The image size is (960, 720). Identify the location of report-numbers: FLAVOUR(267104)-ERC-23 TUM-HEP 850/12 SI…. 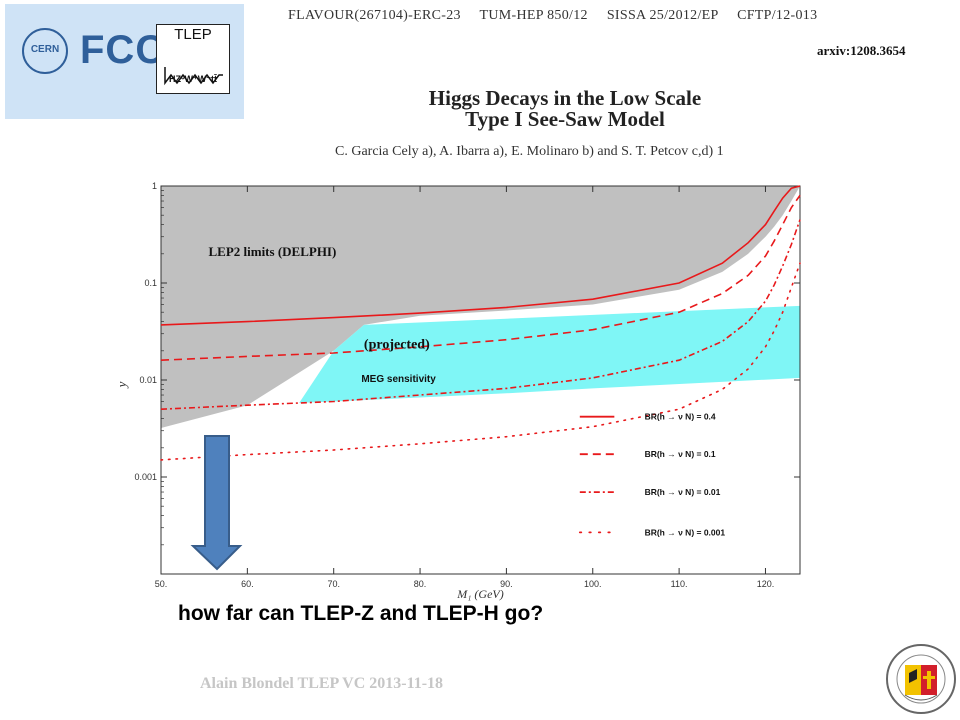
(553, 15).